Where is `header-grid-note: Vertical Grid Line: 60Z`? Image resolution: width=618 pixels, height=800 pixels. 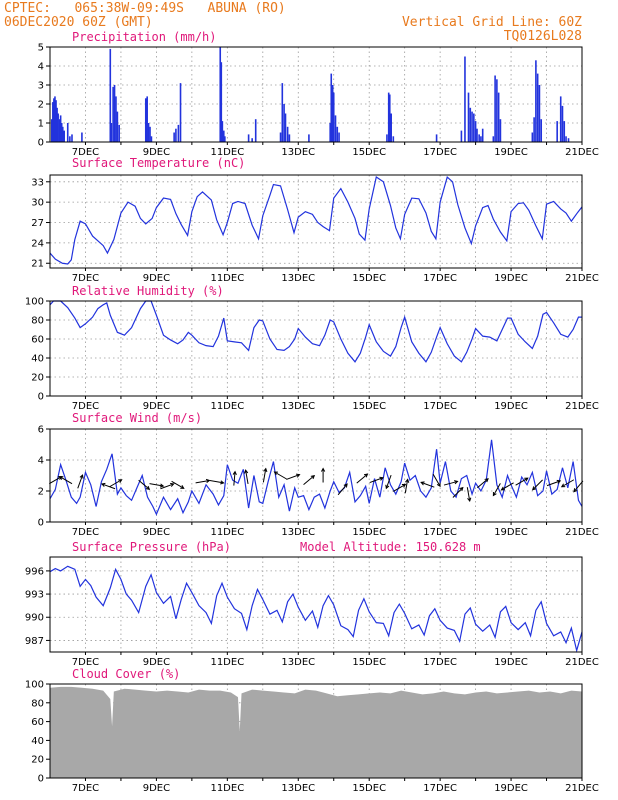 header-grid-note: Vertical Grid Line: 60Z is located at coordinates (492, 22).